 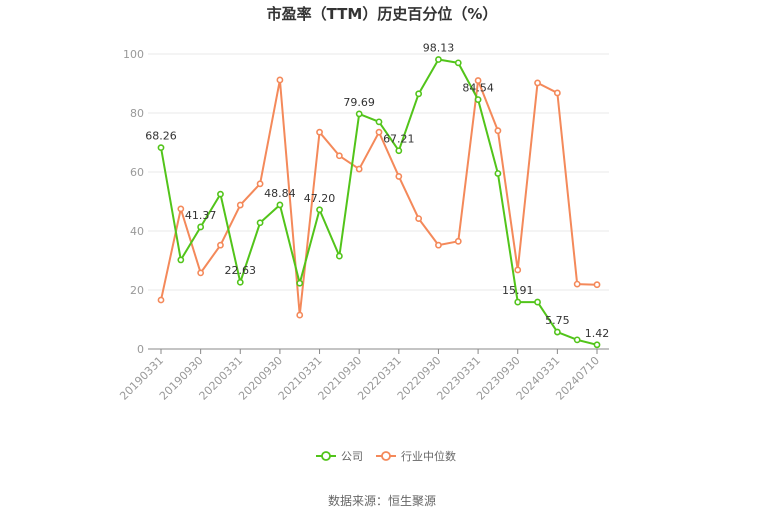 I want to click on data-label: 5.75, so click(x=557, y=320).